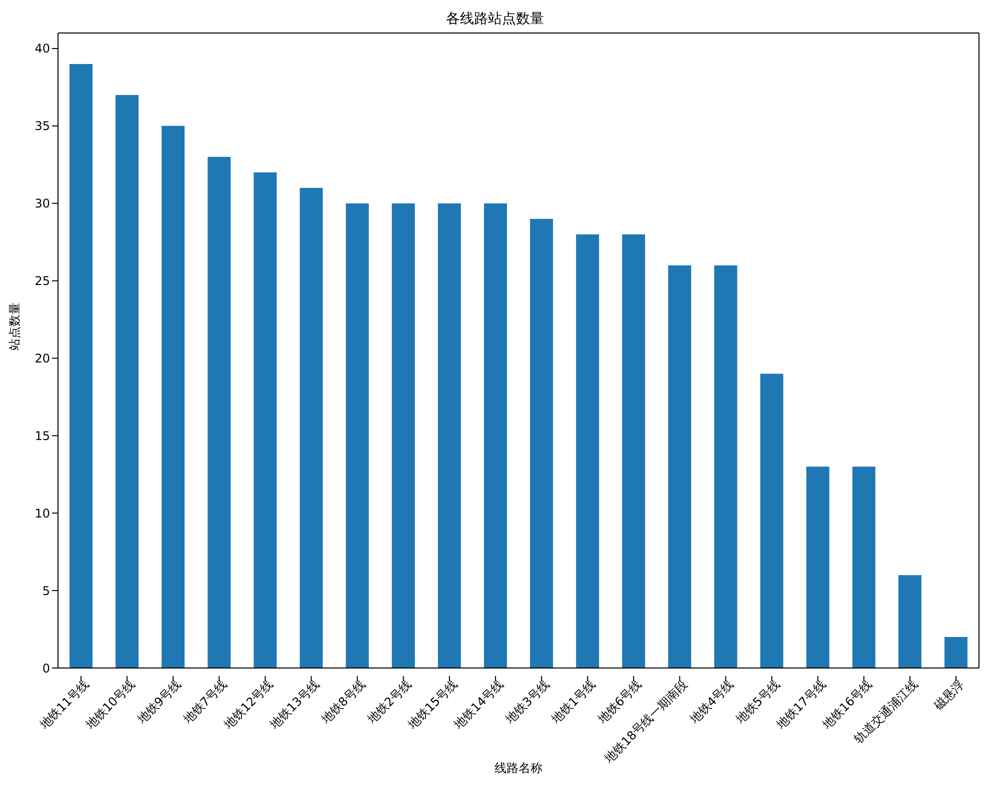 The width and height of the screenshot is (990, 790). Describe the element at coordinates (14, 326) in the screenshot. I see `y-axis-title: 站点数量` at that location.